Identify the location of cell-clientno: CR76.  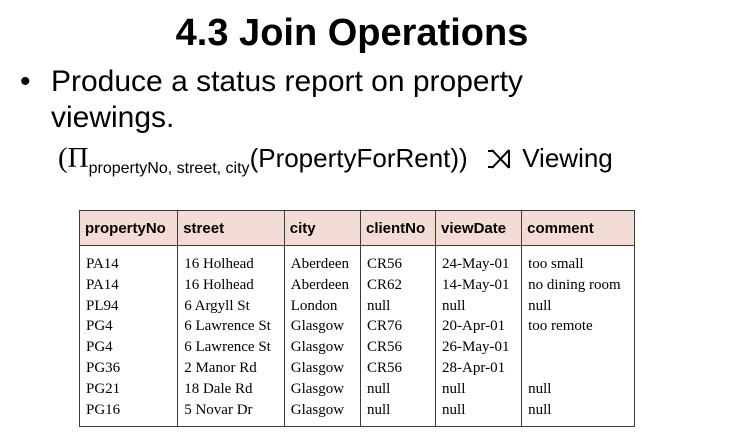
(397, 327).